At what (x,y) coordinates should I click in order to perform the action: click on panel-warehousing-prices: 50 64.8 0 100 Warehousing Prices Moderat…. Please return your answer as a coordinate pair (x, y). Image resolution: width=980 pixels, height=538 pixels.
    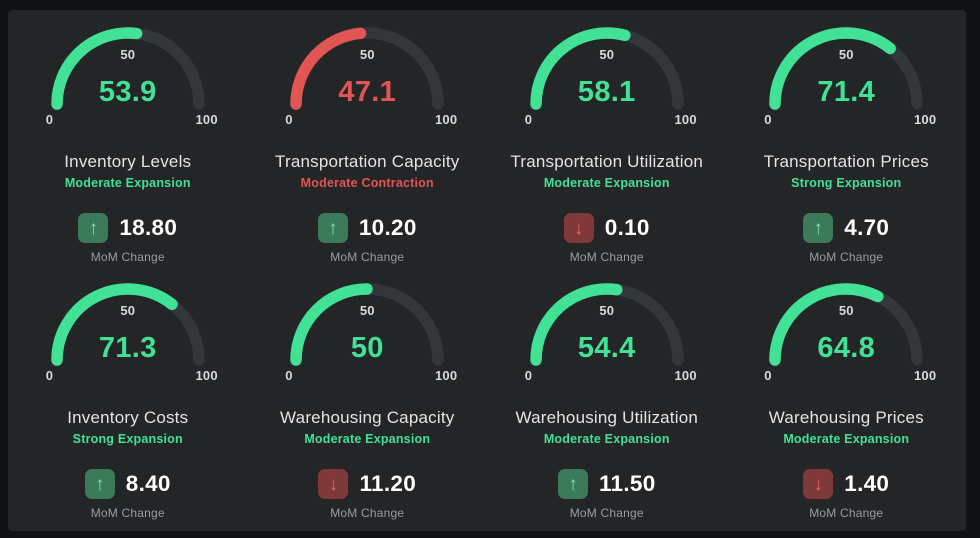
    Looking at the image, I should click on (847, 398).